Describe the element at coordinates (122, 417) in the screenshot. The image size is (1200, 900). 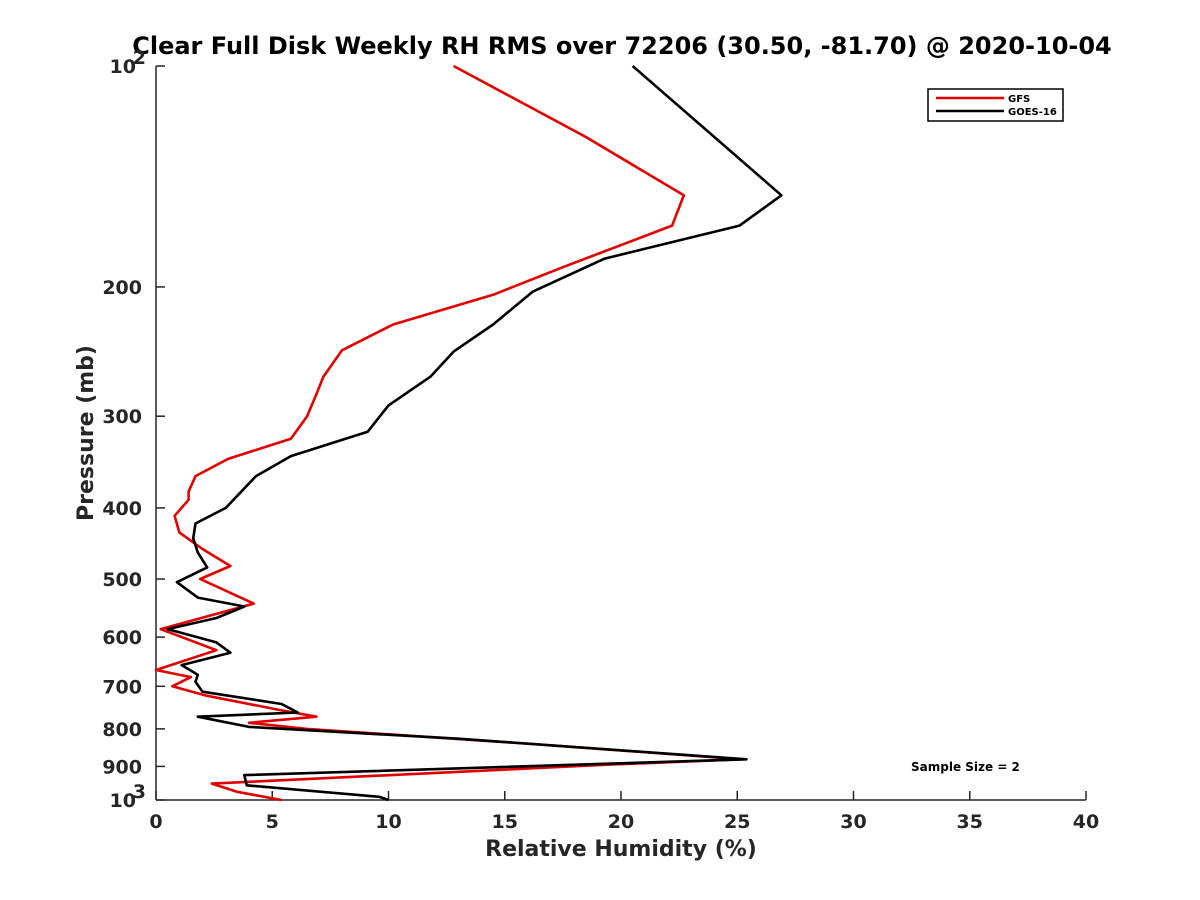
I see `y-tick-label: 300` at that location.